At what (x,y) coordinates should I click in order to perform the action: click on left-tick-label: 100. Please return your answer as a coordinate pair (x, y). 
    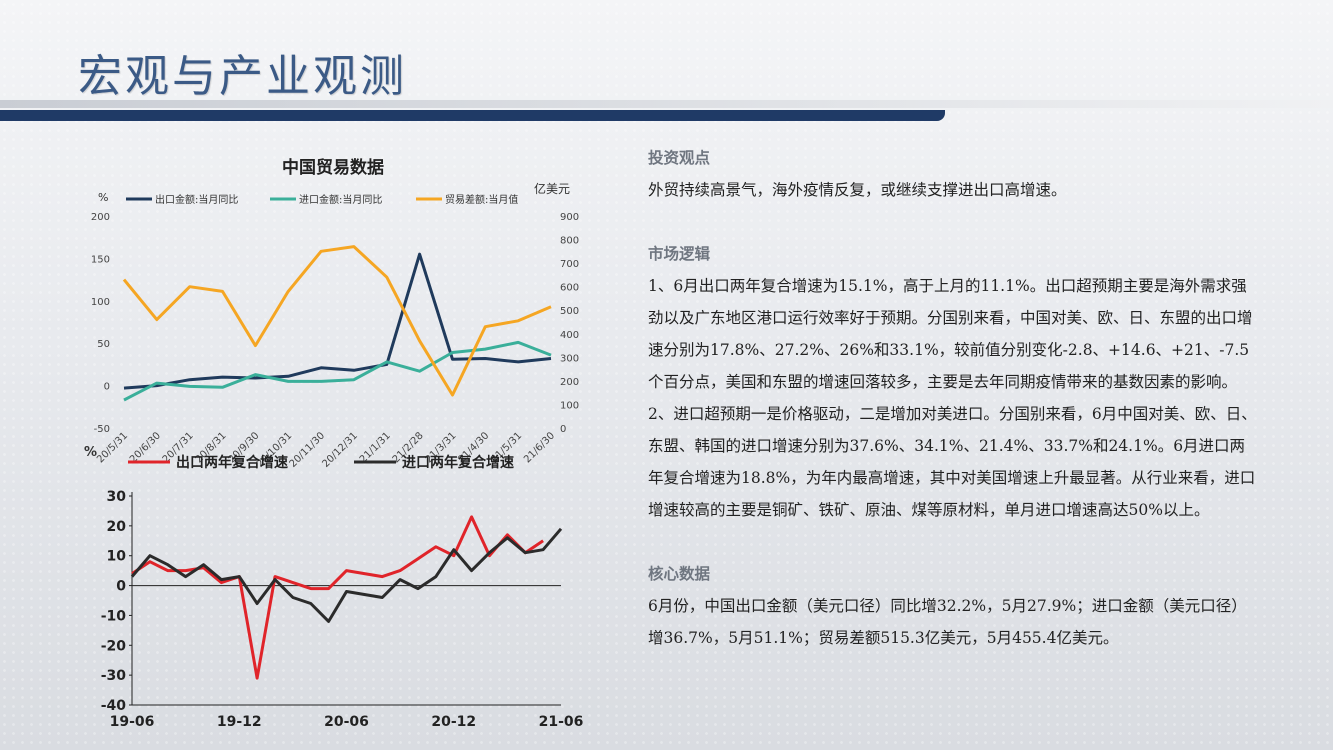
    Looking at the image, I should click on (100, 302).